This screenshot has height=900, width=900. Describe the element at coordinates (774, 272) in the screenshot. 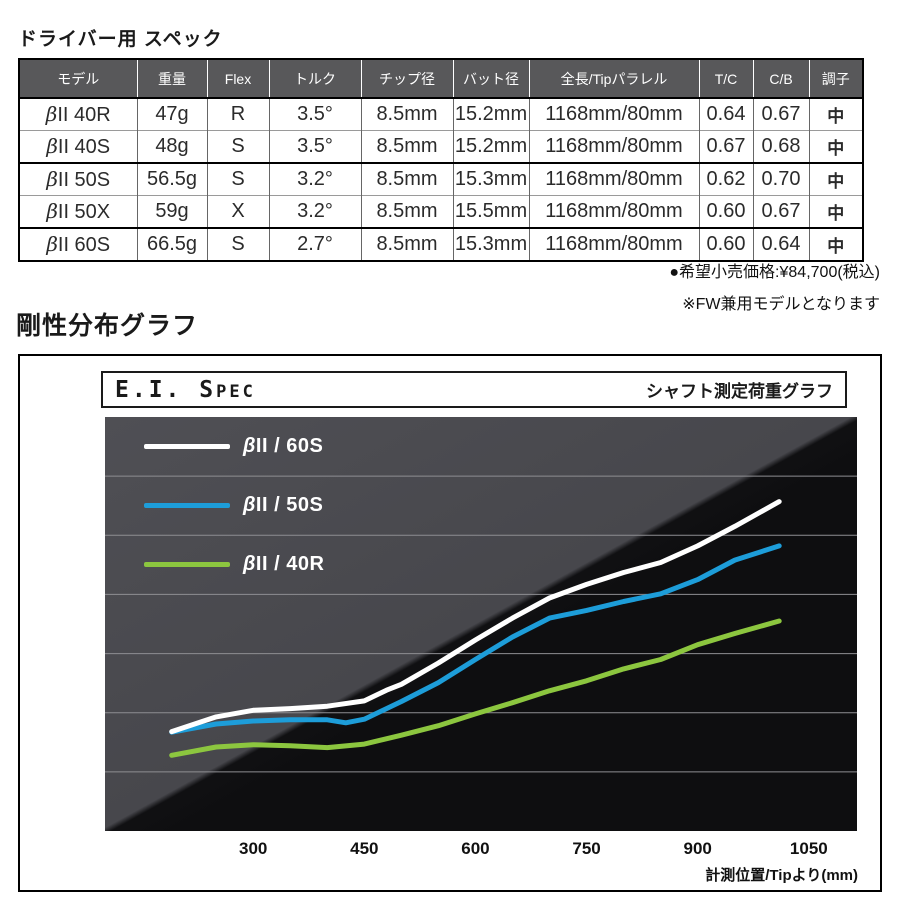

I see `price-note: ●希望小売価格:¥84,700(税込)` at that location.